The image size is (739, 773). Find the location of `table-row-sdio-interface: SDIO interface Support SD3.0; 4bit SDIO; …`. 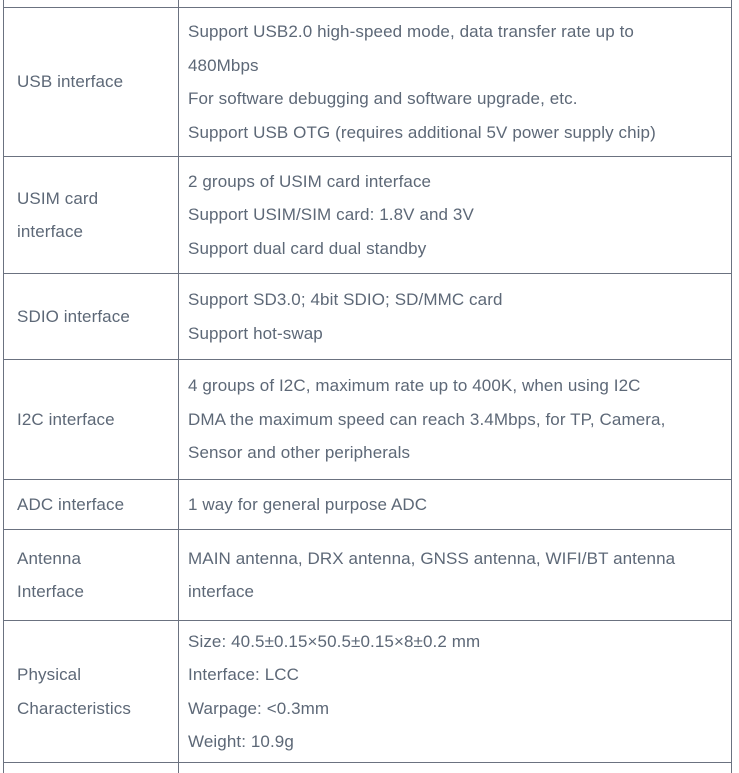

table-row-sdio-interface: SDIO interface Support SD3.0; 4bit SDIO; … is located at coordinates (367, 317).